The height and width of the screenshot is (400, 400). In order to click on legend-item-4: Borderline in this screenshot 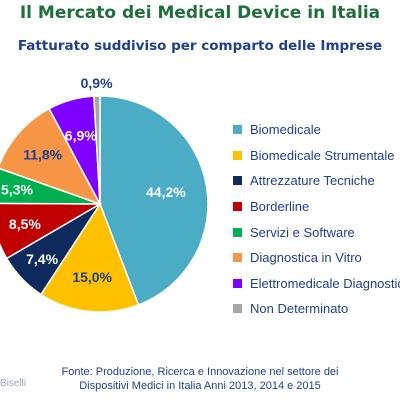, I will do `click(316, 207)`.